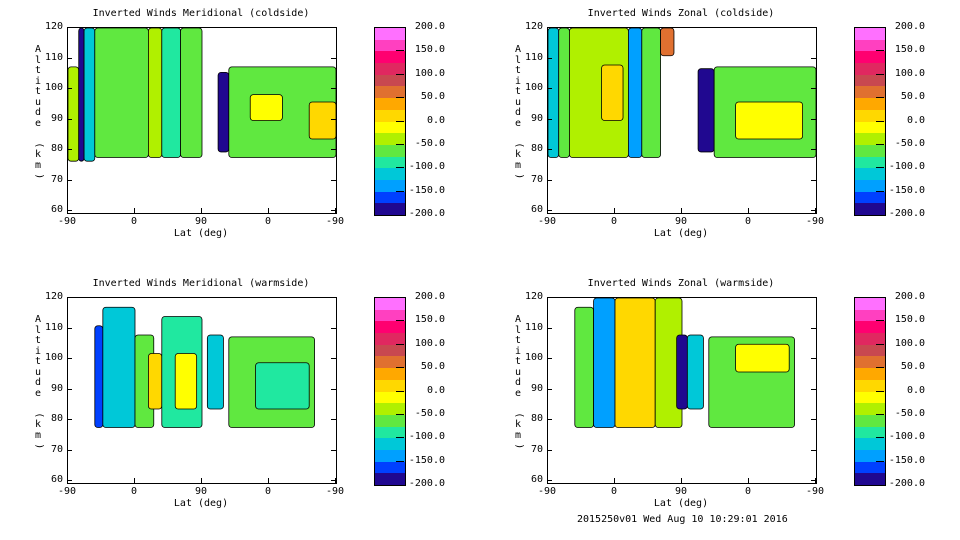  I want to click on colorbar-label: 150.0, so click(429, 50).